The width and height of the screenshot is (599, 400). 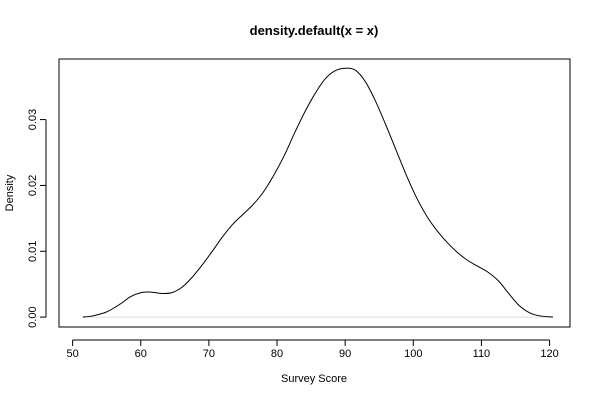 What do you see at coordinates (413, 354) in the screenshot?
I see `x-tick-label: 100` at bounding box center [413, 354].